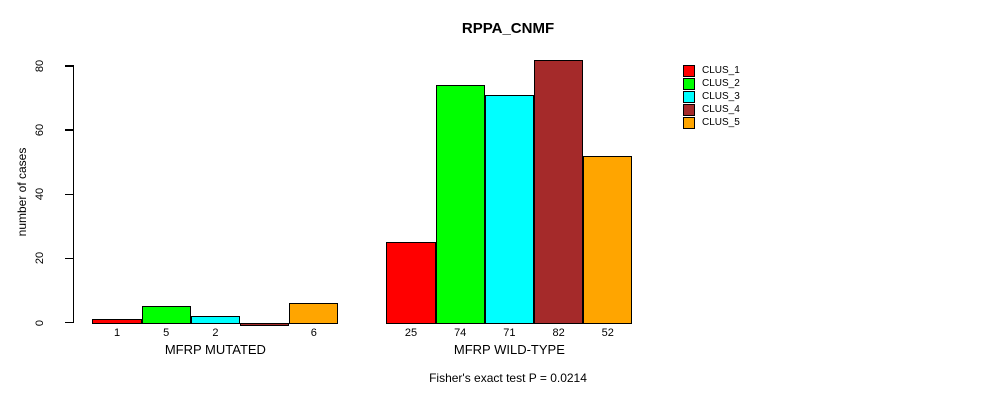  I want to click on legend-item: CLUS_2, so click(711, 84).